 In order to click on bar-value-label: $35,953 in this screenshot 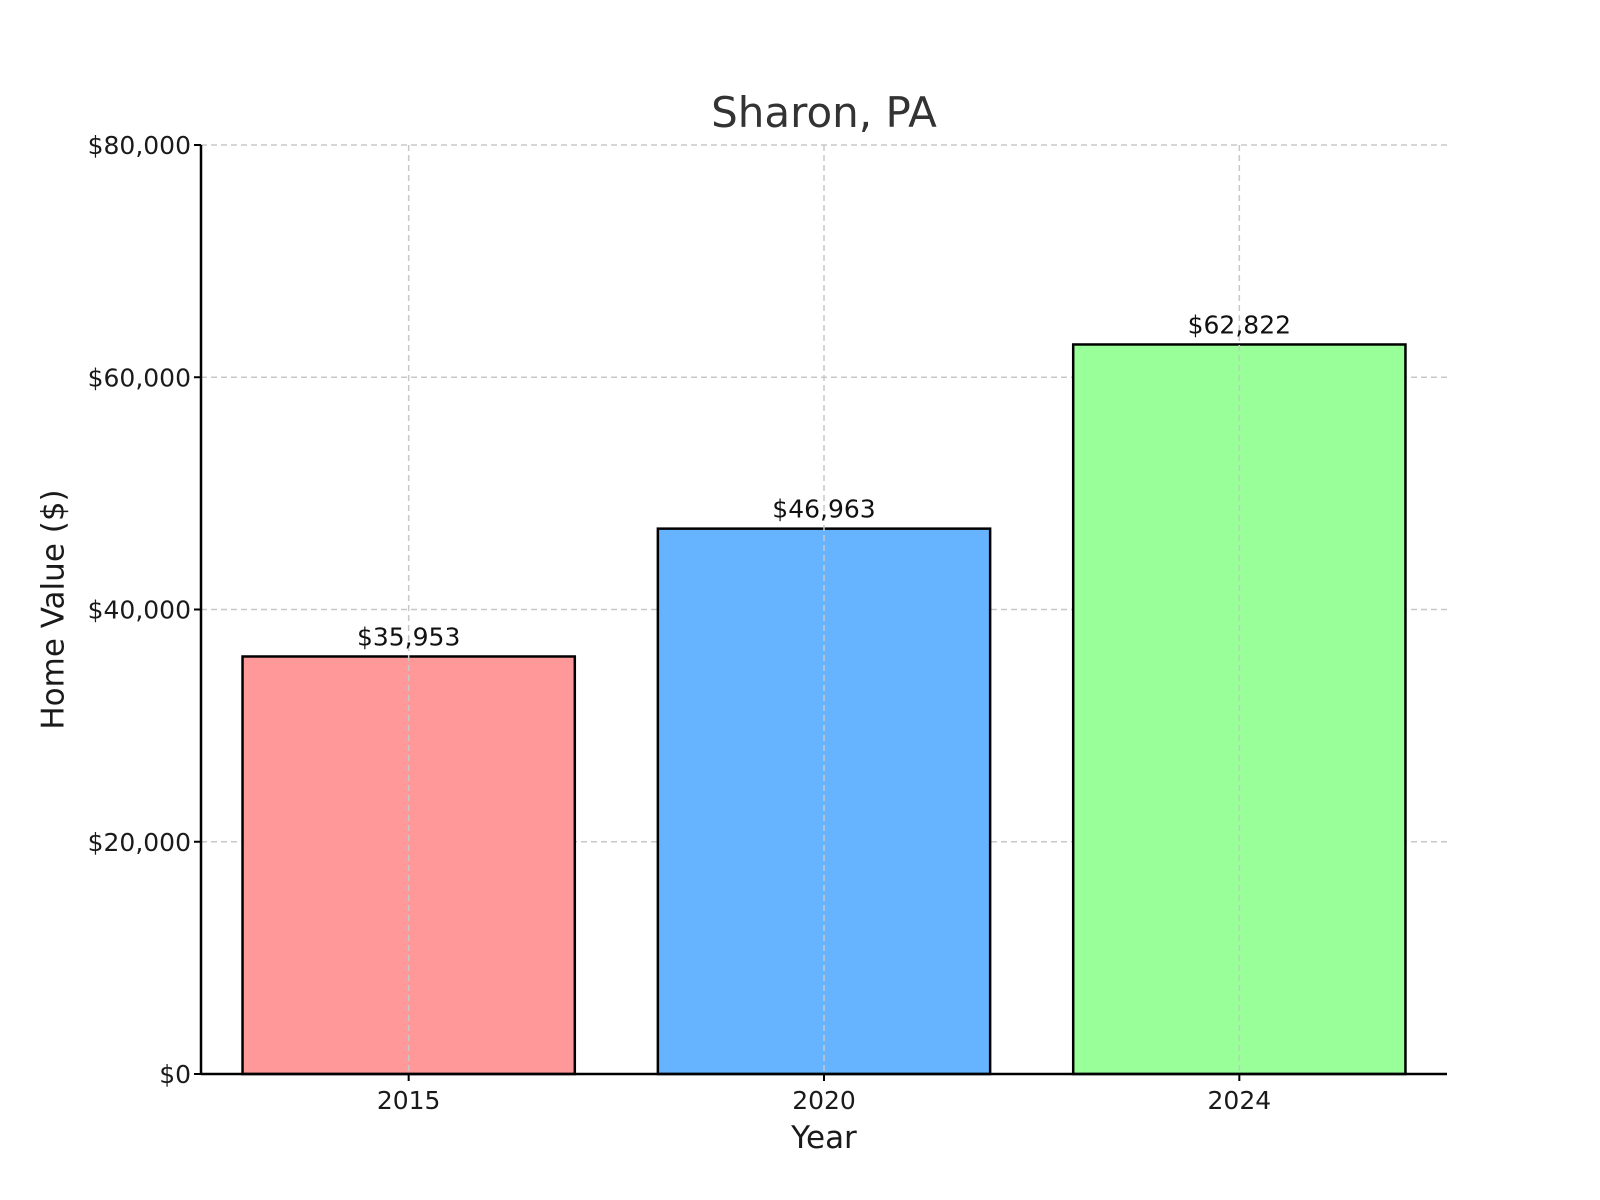, I will do `click(408, 636)`.